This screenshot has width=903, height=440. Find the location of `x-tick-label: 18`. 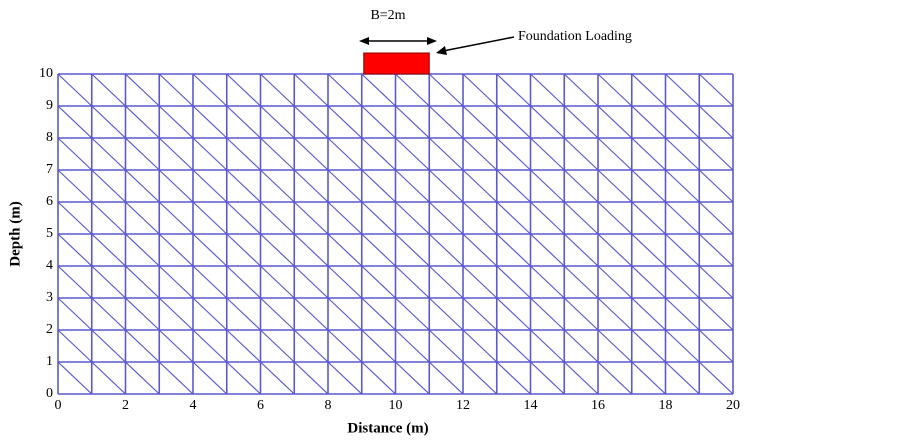

x-tick-label: 18 is located at coordinates (666, 405).